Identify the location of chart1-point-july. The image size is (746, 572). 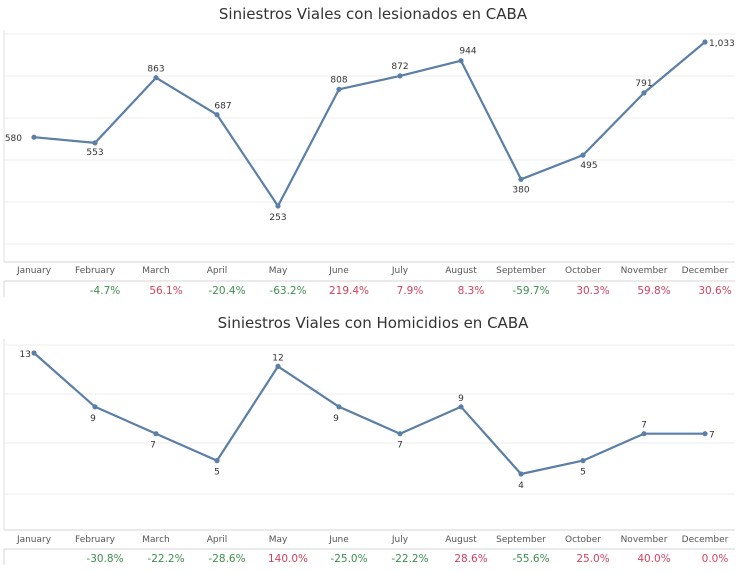
(400, 76).